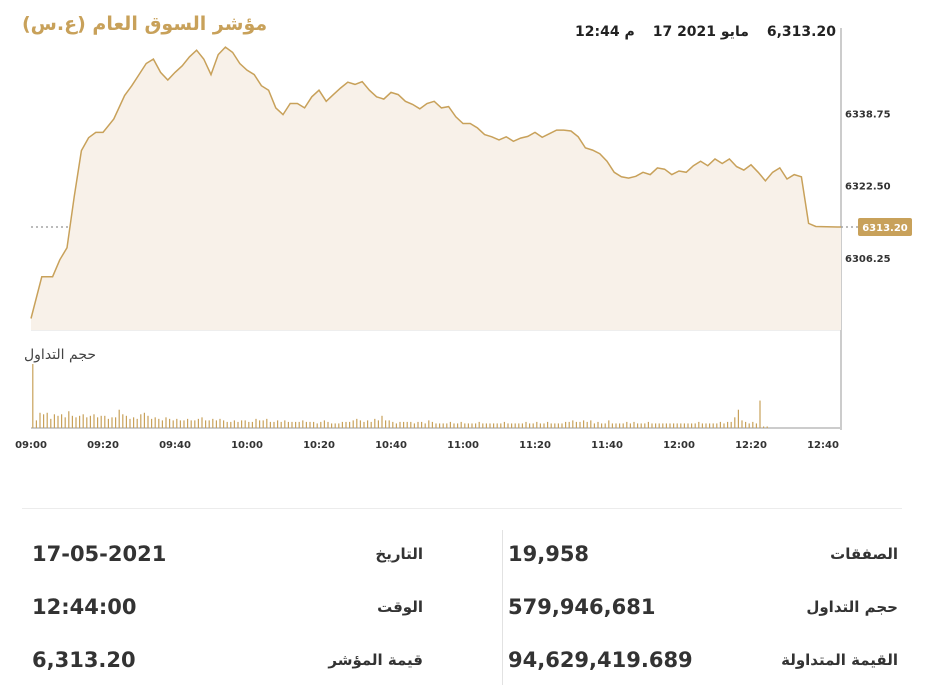 The image size is (928, 693). What do you see at coordinates (823, 445) in the screenshot?
I see `x-tick-label: 12:40` at bounding box center [823, 445].